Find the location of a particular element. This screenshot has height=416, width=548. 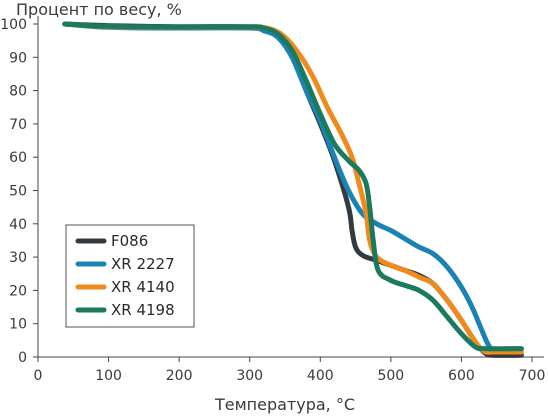

x-tick-label: 400 is located at coordinates (320, 376).